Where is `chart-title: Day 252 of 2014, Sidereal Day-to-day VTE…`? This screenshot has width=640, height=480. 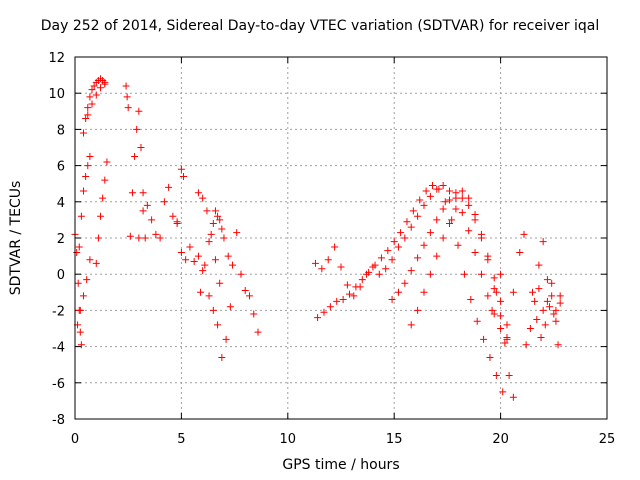 chart-title: Day 252 of 2014, Sidereal Day-to-day VTE… is located at coordinates (320, 26).